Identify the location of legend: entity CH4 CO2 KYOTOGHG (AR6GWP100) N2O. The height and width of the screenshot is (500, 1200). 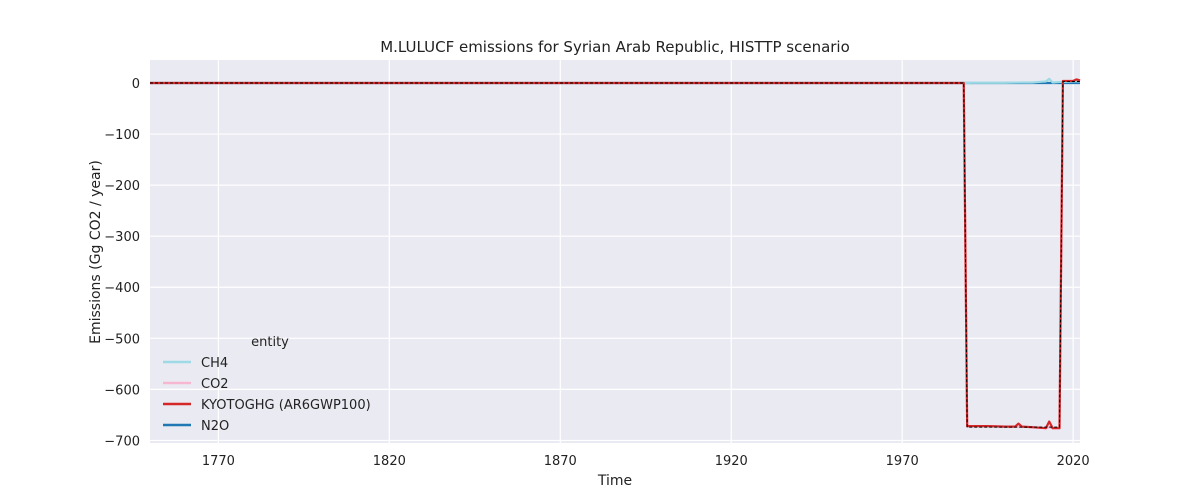
(267, 384).